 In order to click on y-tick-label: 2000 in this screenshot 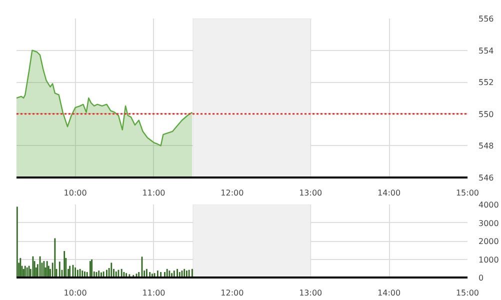, I will do `click(488, 241)`.